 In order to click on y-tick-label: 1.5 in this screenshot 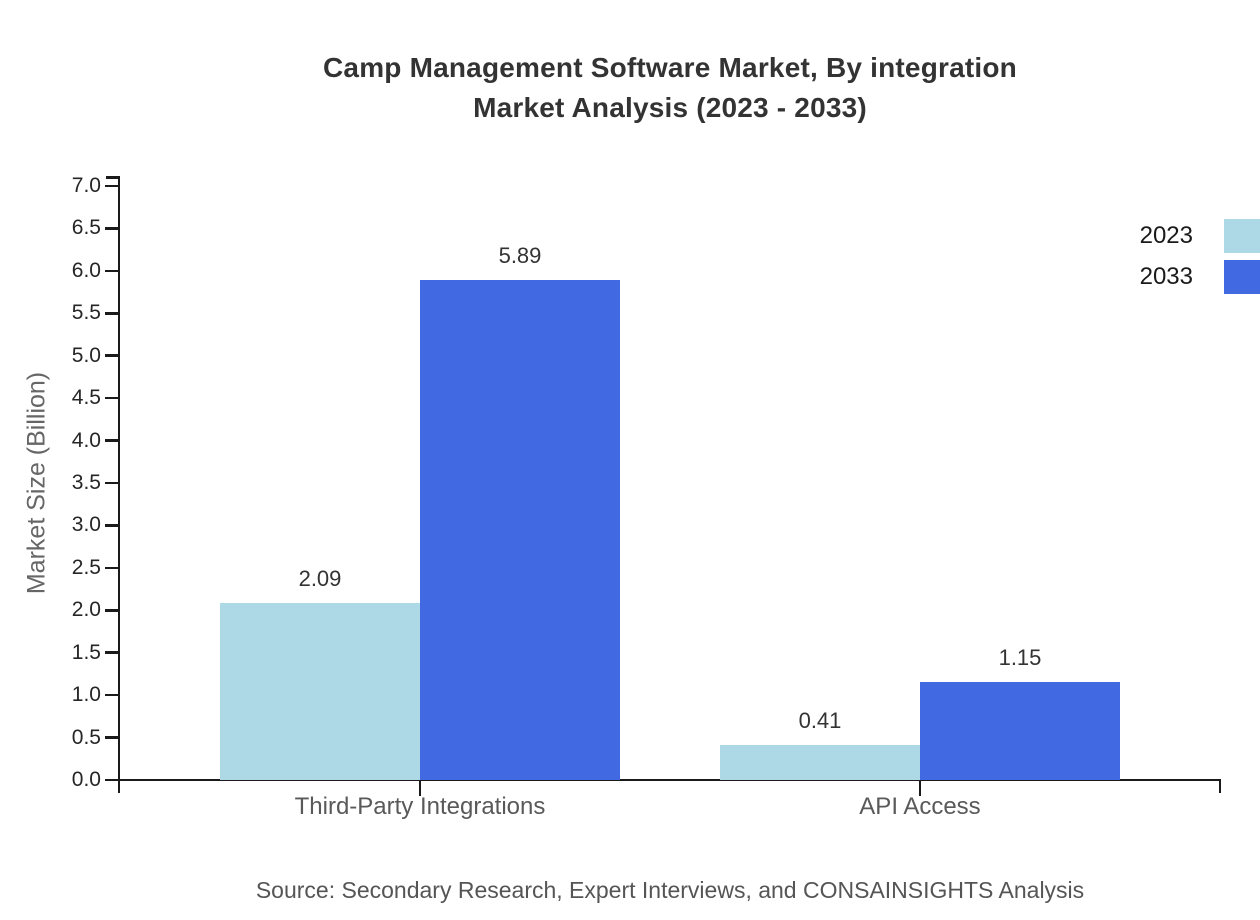, I will do `click(86, 652)`.